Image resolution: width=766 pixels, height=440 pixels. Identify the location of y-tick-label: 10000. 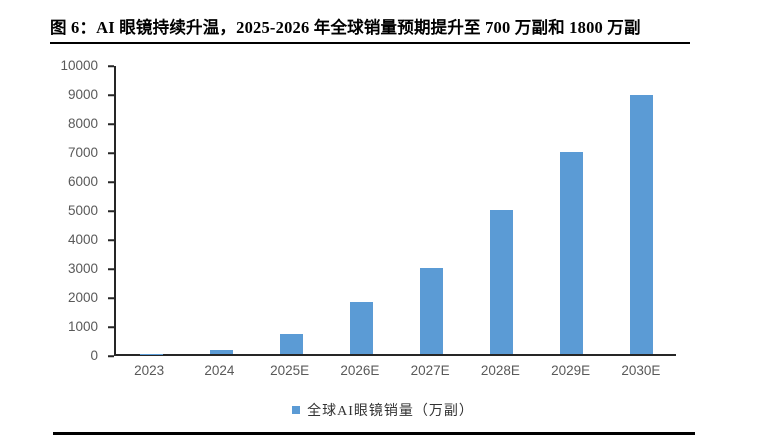
(79, 66).